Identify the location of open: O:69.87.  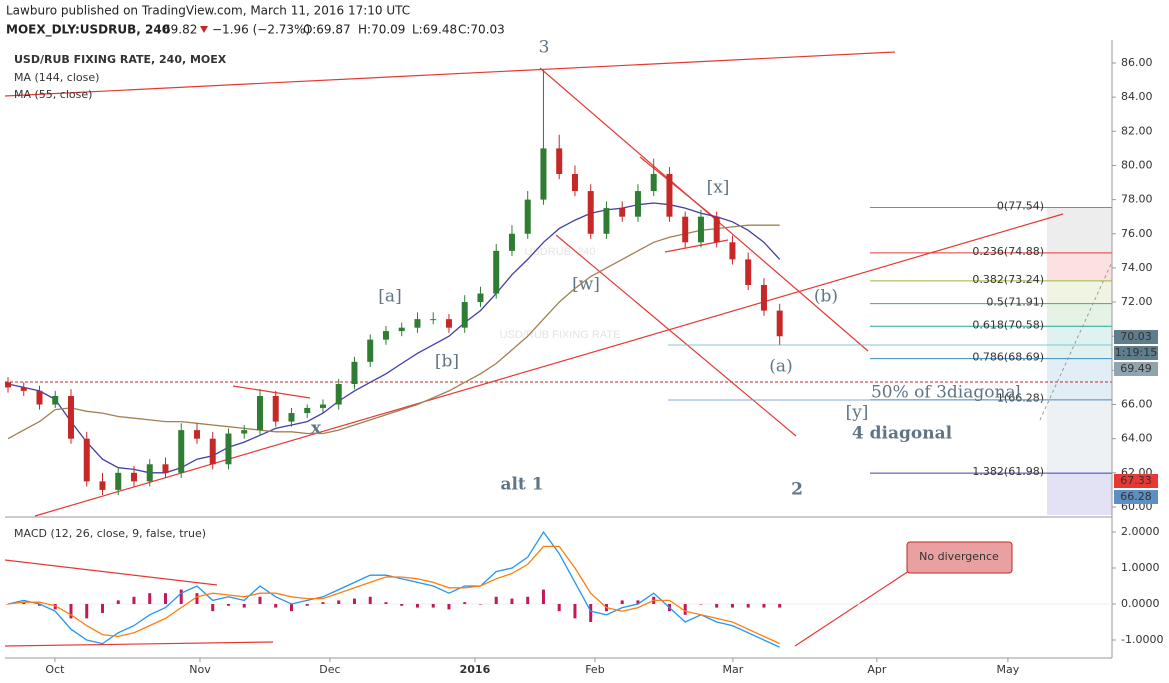
(327, 30).